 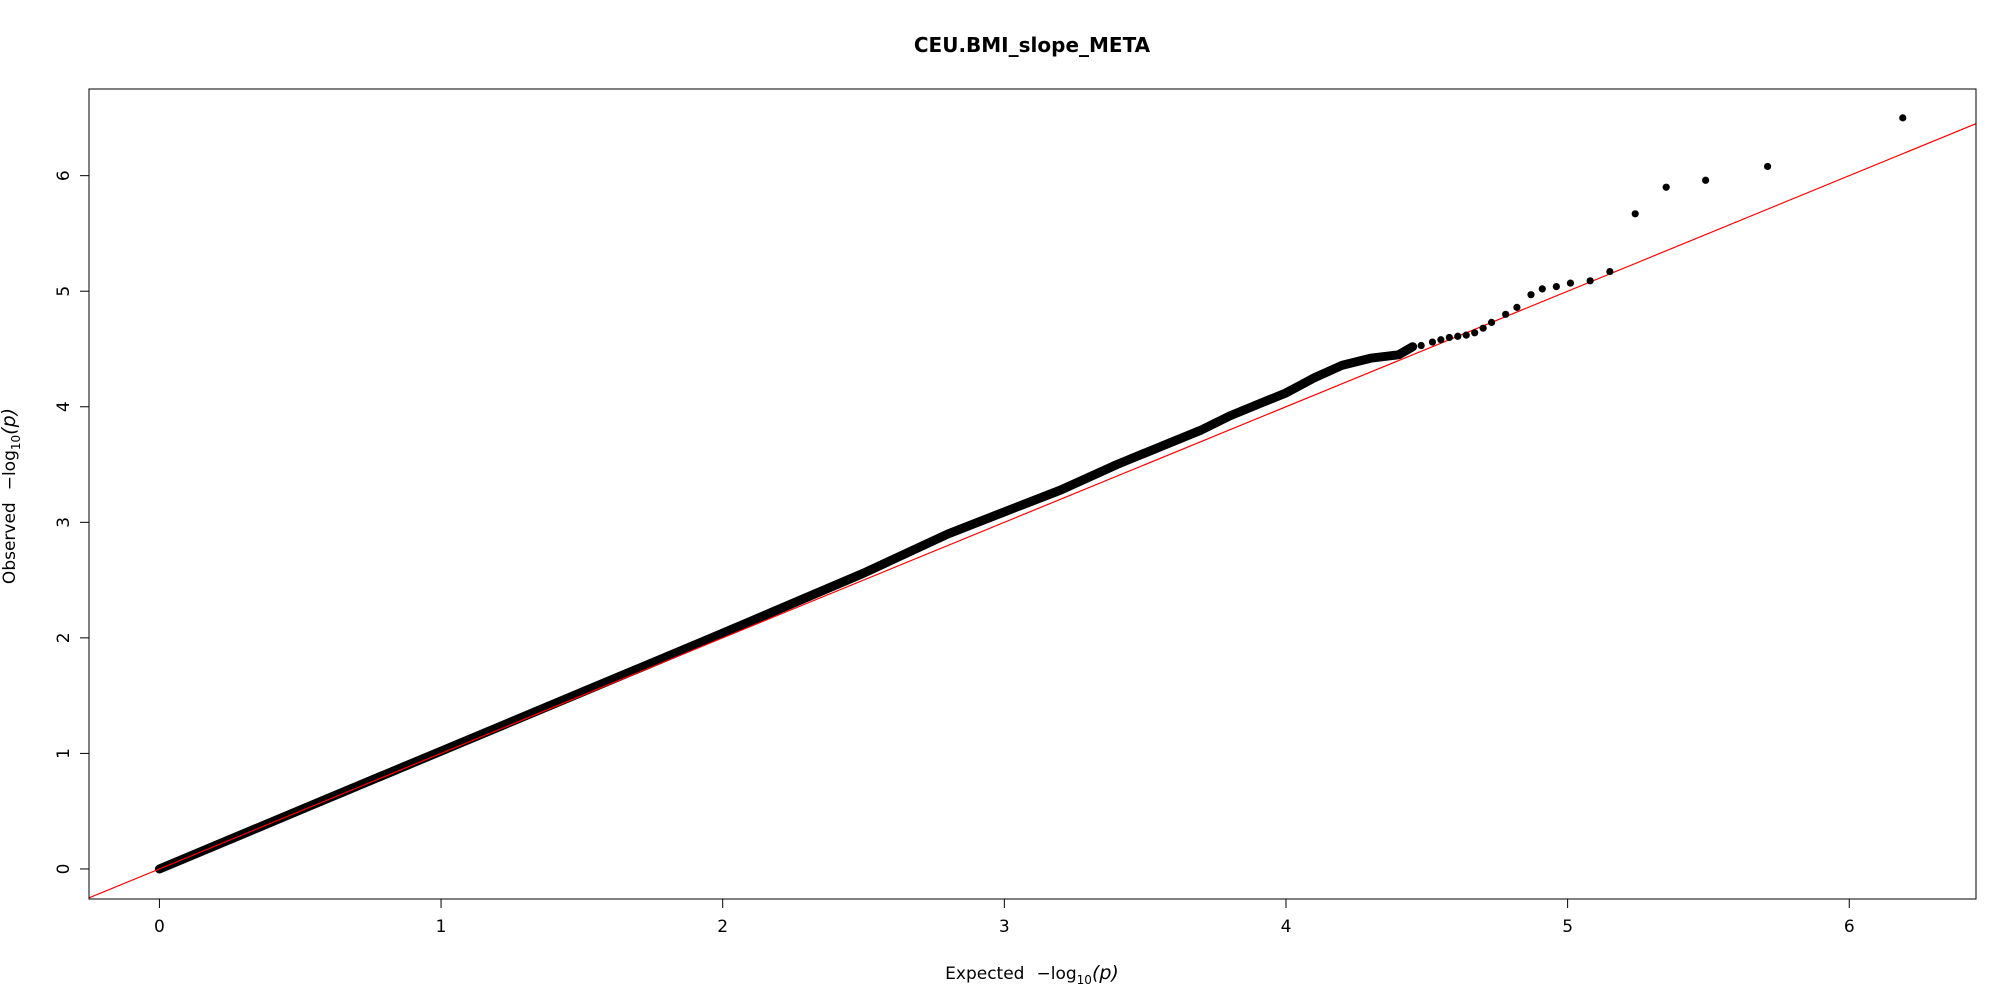 I want to click on y-axis-label: Observed −log10(p), so click(x=11, y=496).